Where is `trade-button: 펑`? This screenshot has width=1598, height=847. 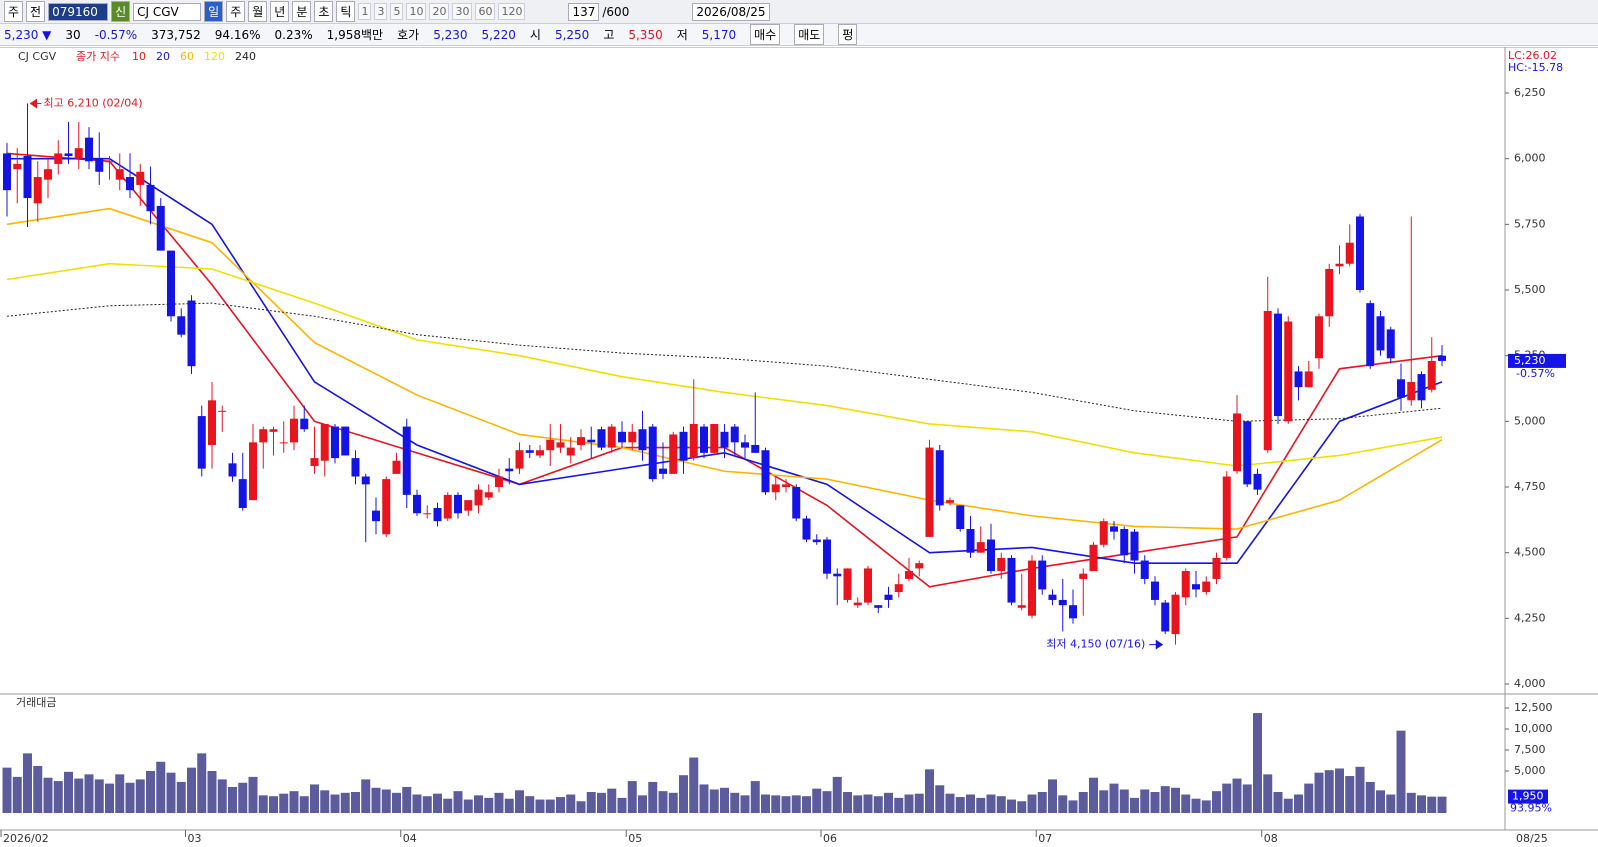
trade-button: 펑 is located at coordinates (848, 34).